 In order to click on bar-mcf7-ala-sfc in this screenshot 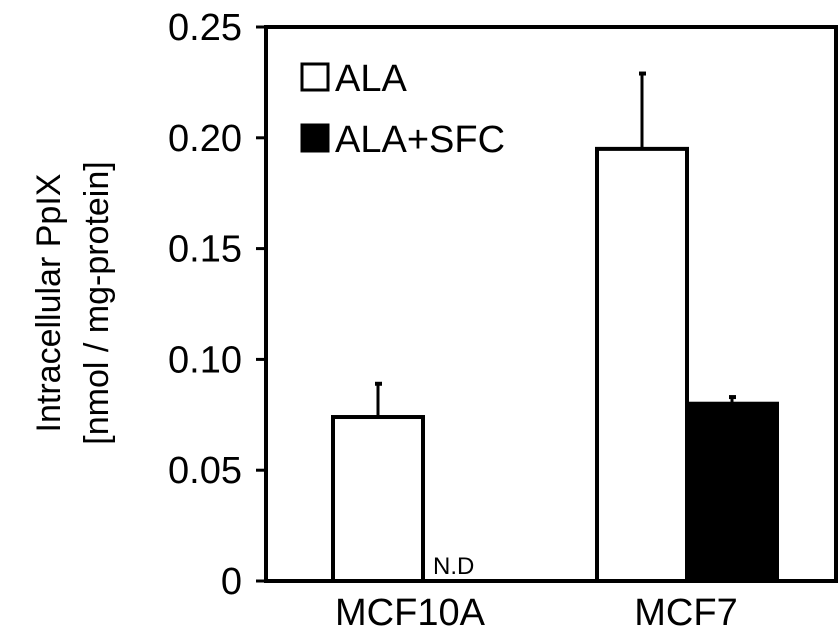, I will do `click(732, 492)`.